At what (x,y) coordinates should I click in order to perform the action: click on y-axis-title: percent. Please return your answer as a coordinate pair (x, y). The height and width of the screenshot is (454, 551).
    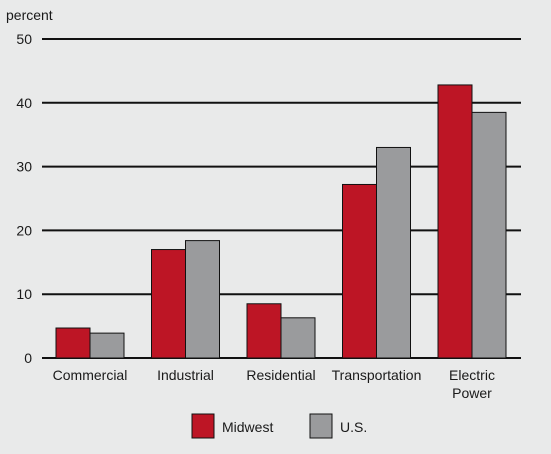
    Looking at the image, I should click on (29, 15).